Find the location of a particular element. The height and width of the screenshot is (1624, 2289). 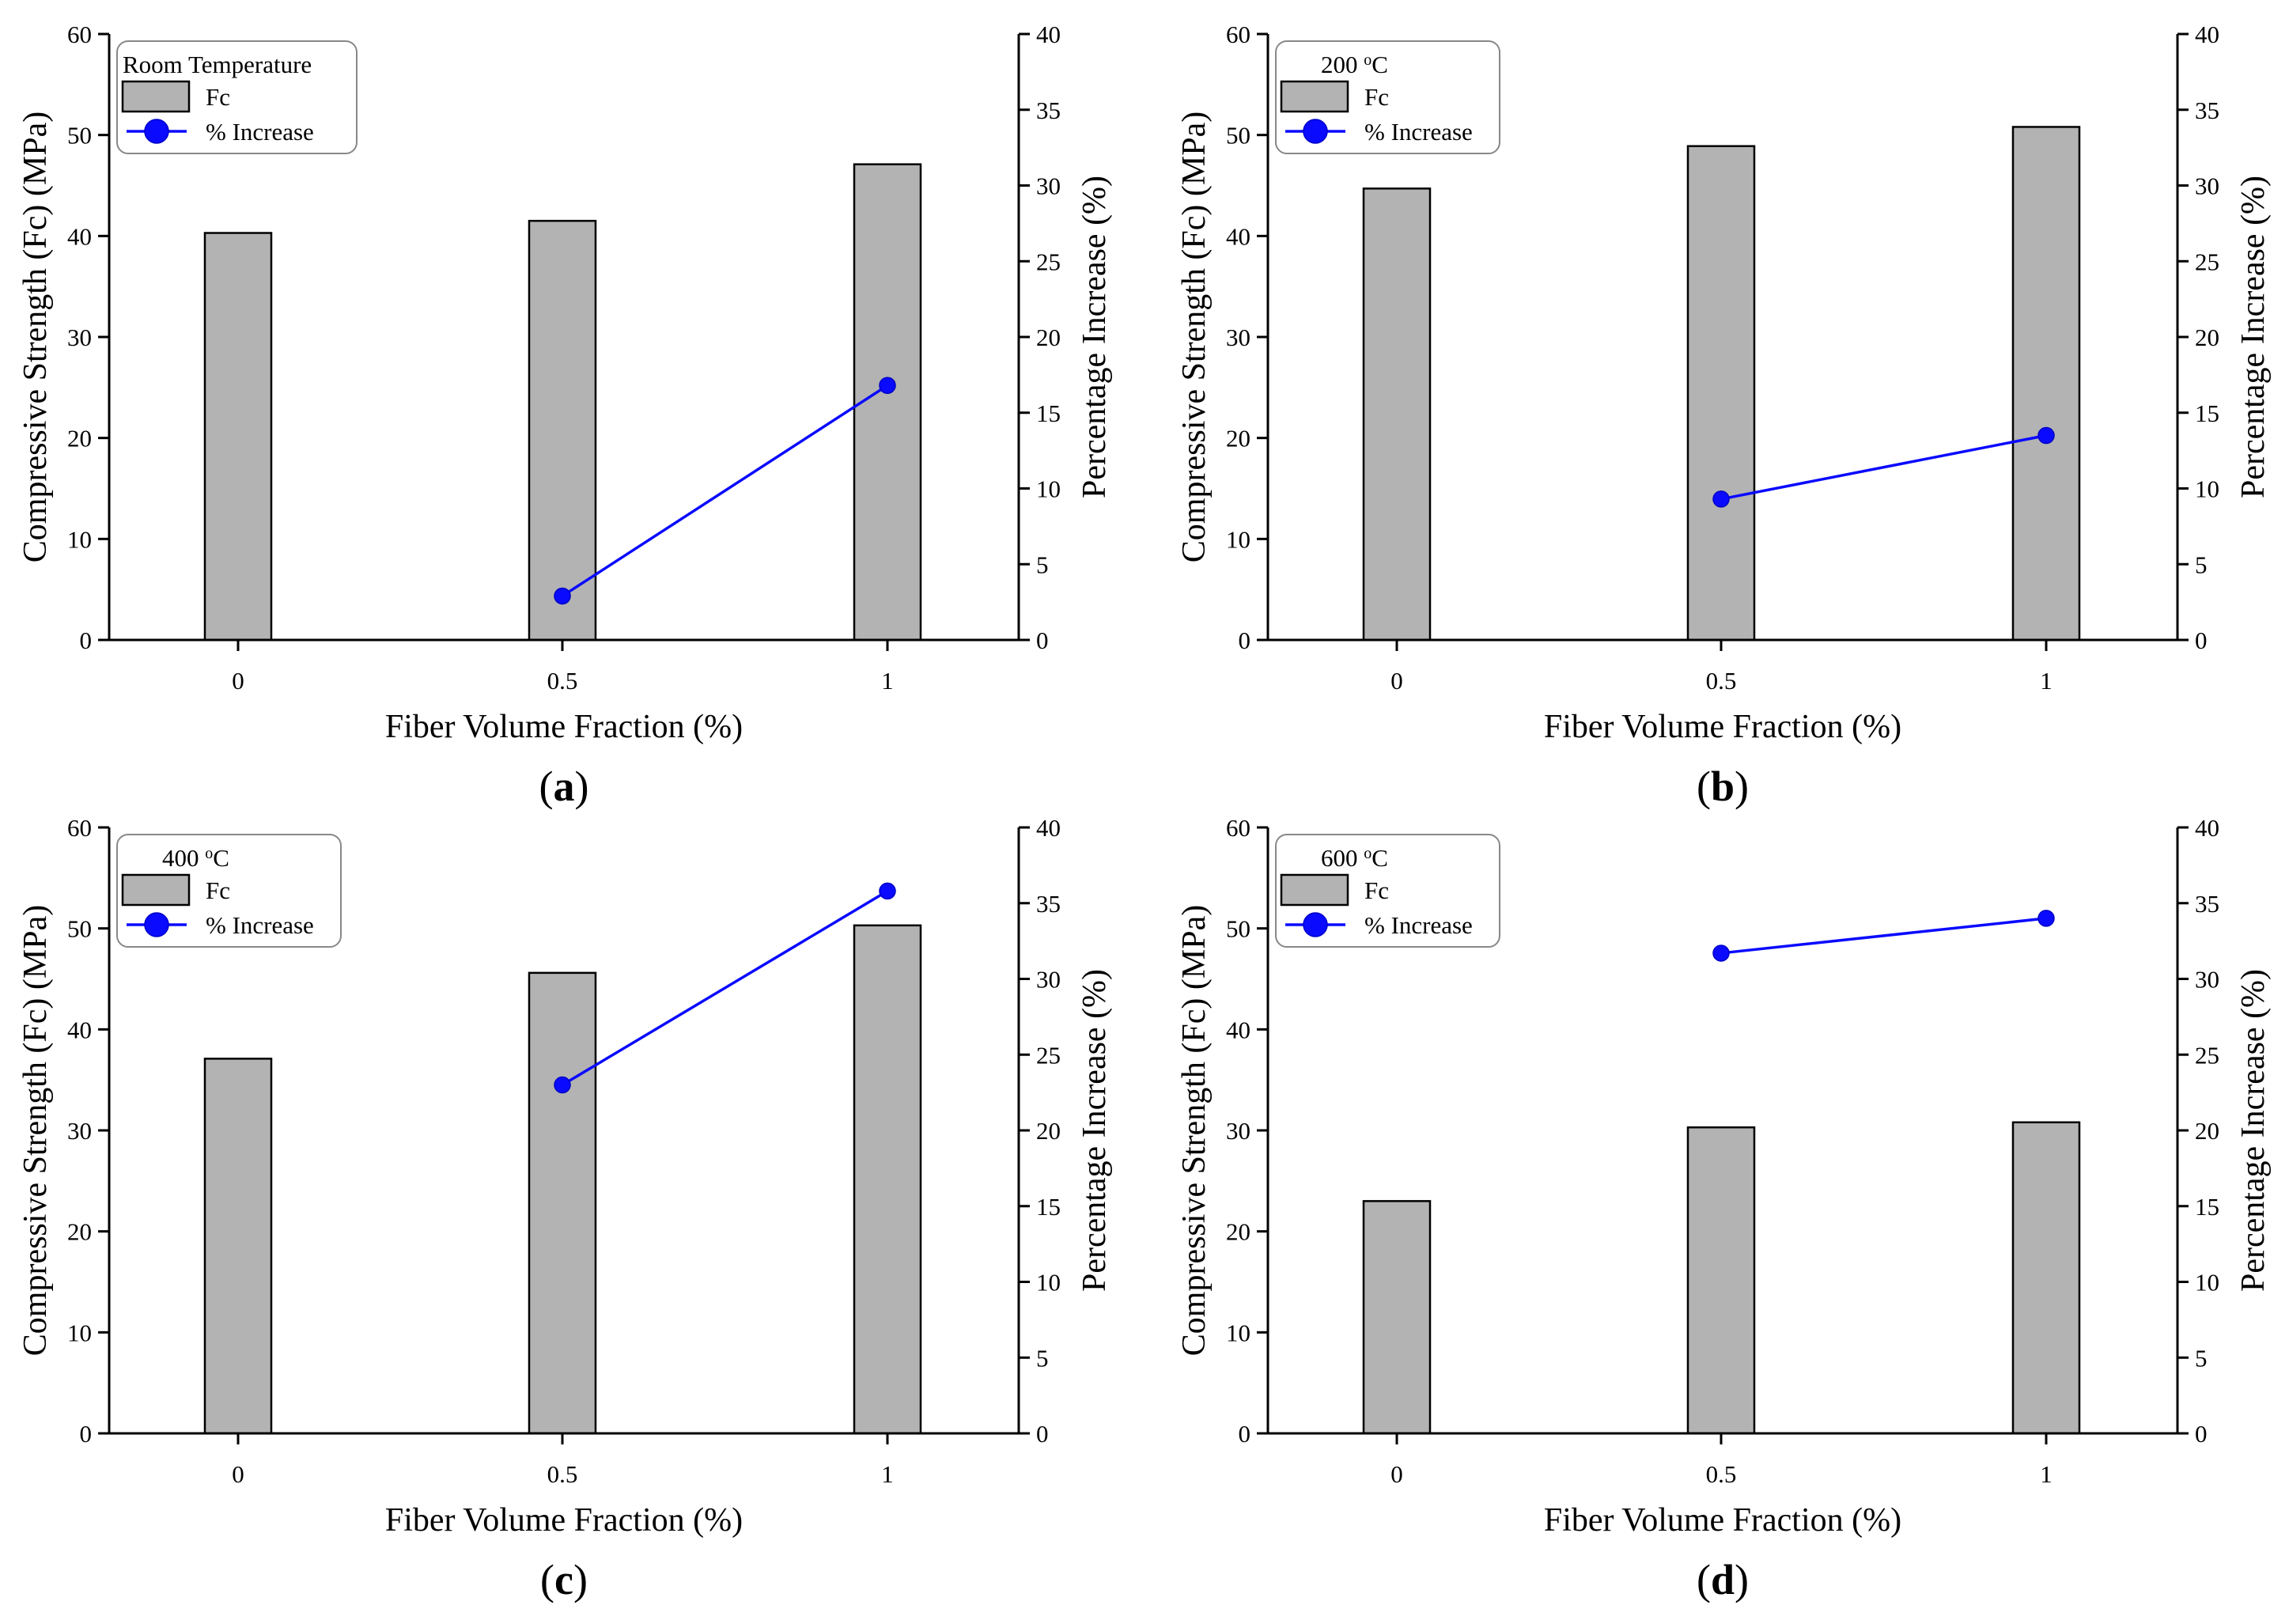

legend-title: Room Temperature is located at coordinates (218, 64).